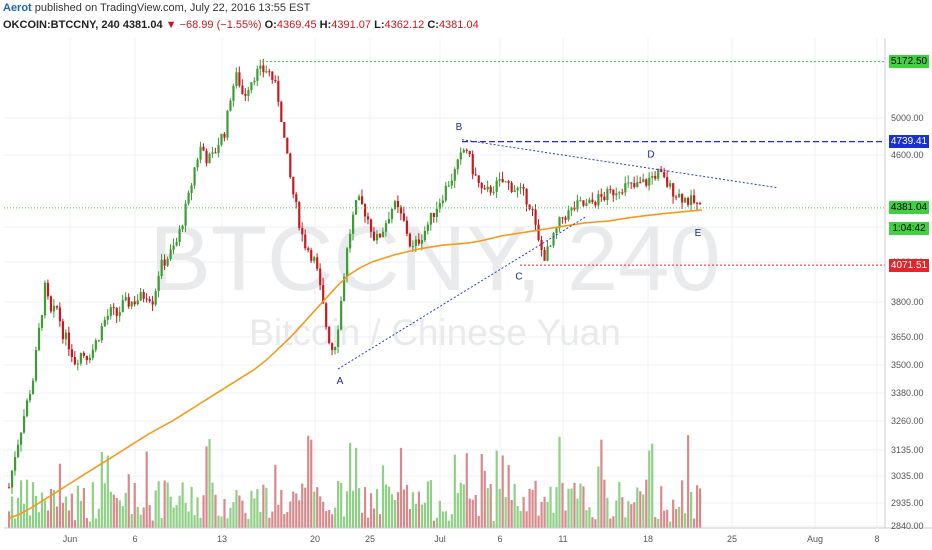 This screenshot has height=550, width=932. What do you see at coordinates (434, 259) in the screenshot?
I see `watermark-symbol: BTCCNY, 240` at bounding box center [434, 259].